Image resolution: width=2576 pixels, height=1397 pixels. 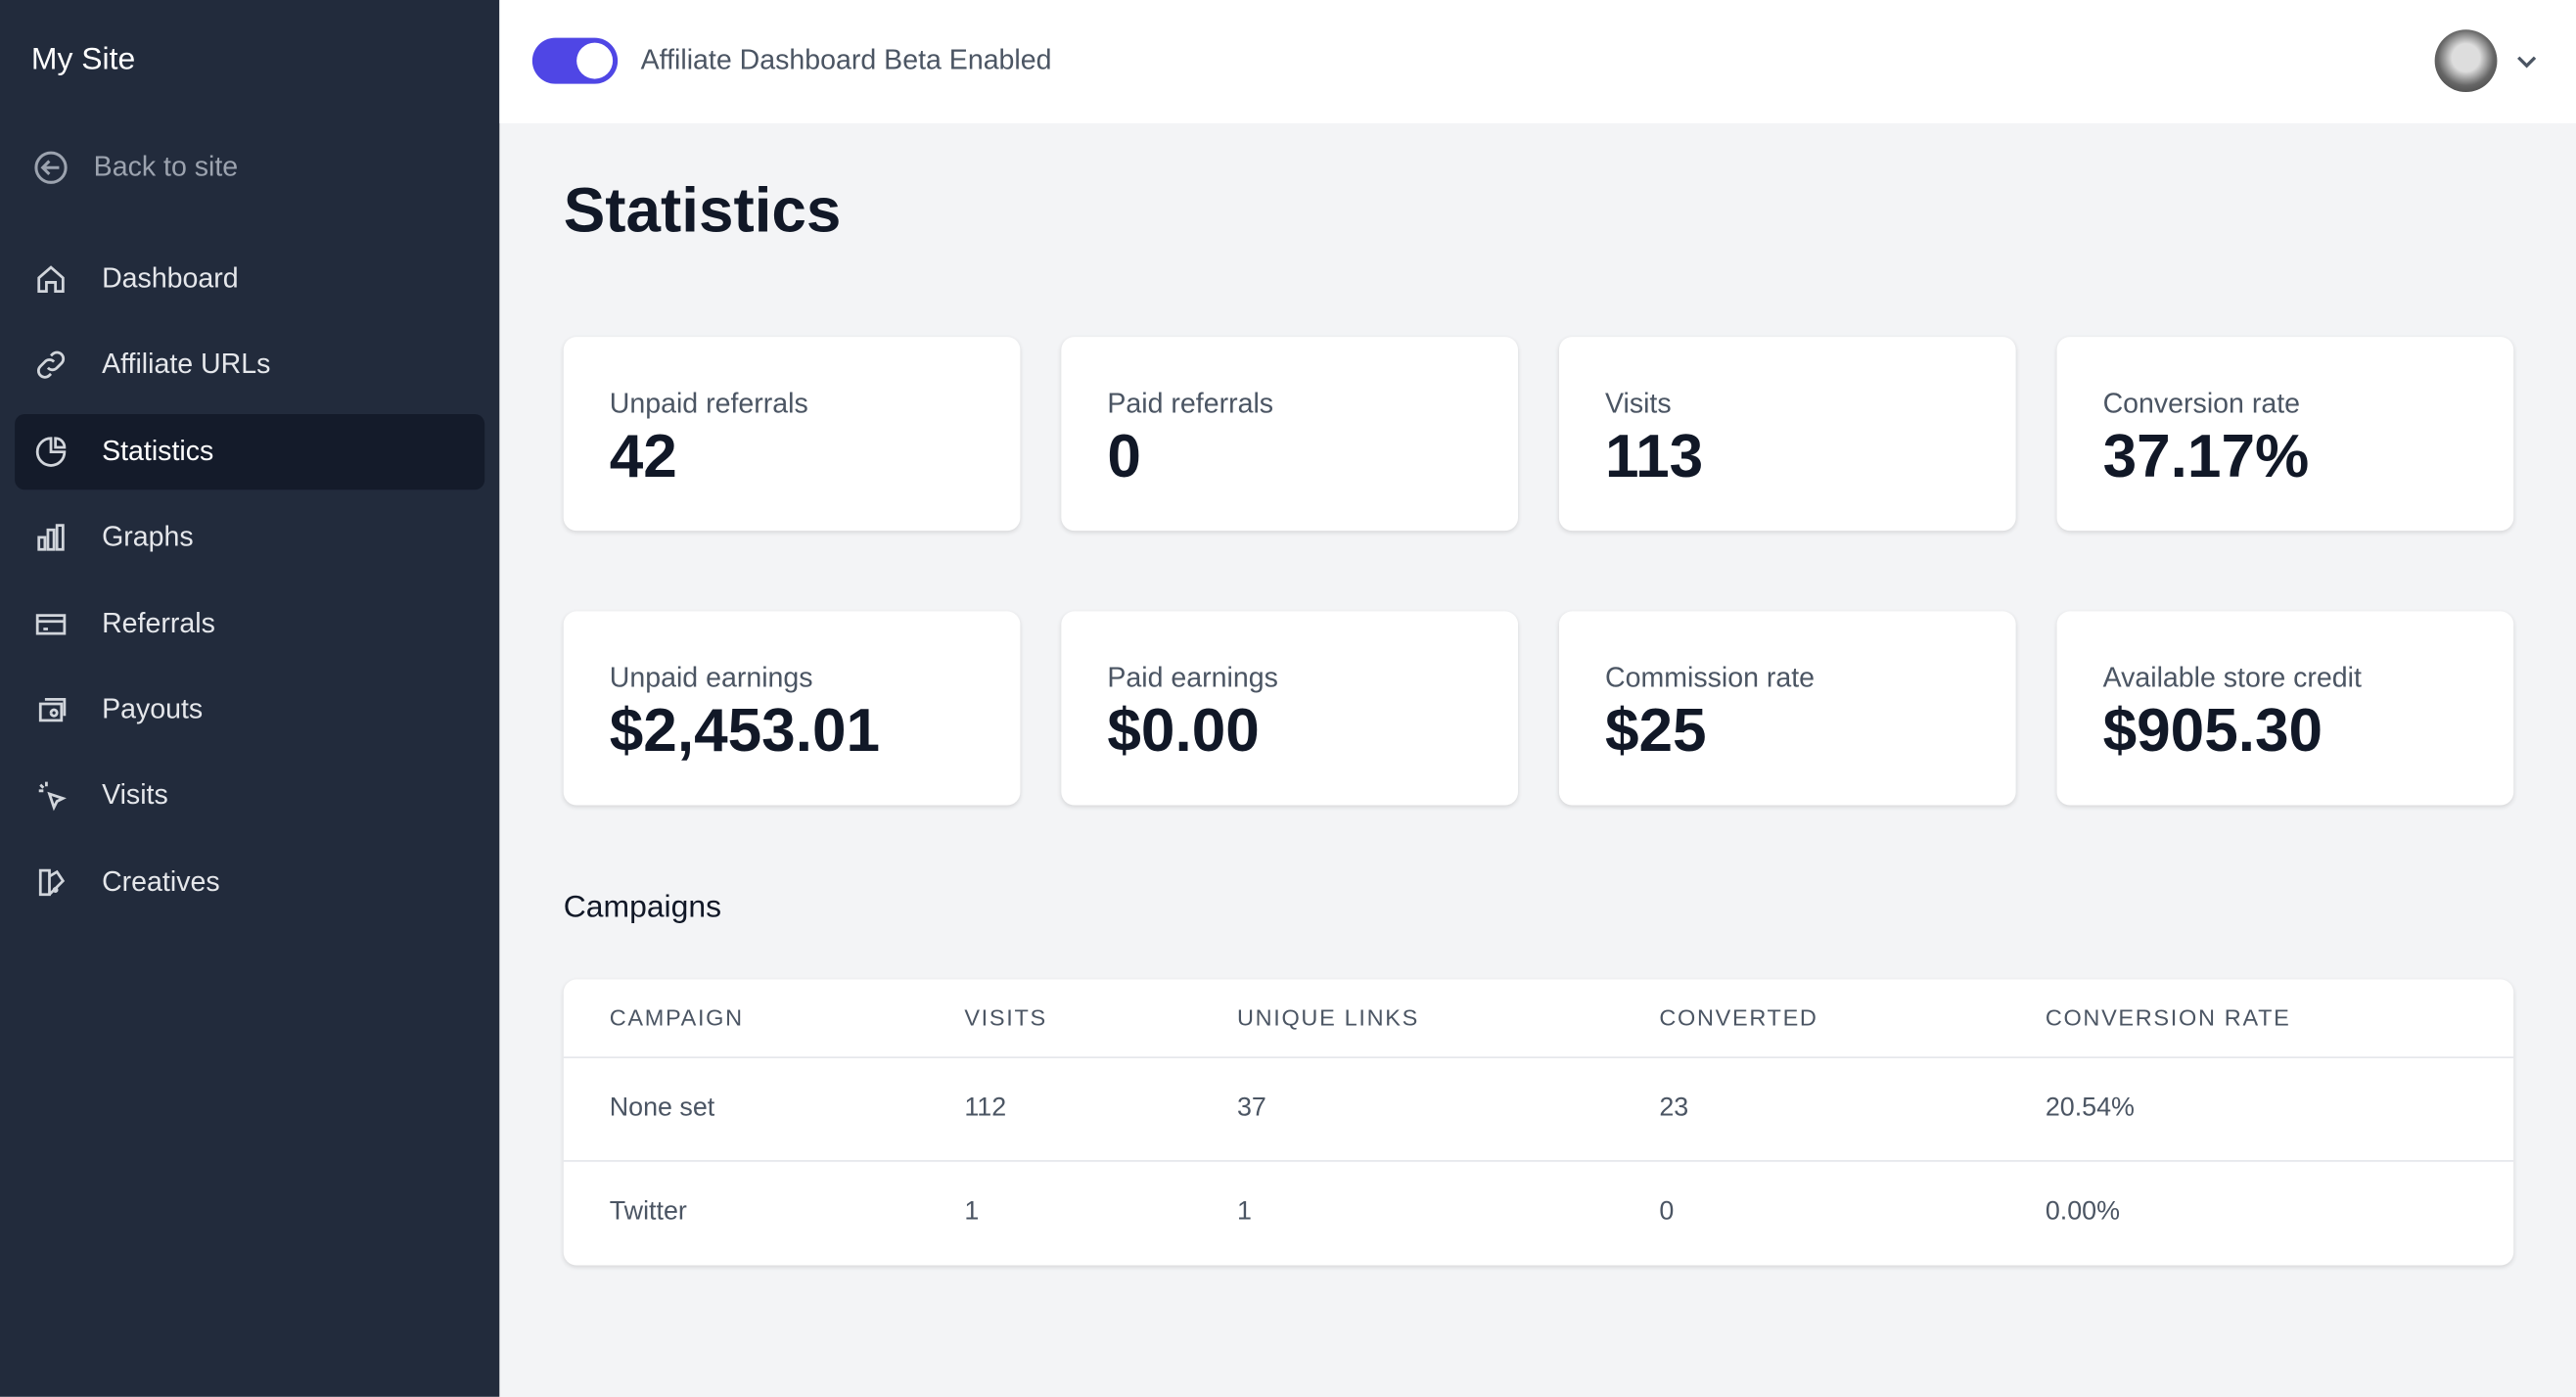 I want to click on table-cell: 20.54%, so click(x=2090, y=1108).